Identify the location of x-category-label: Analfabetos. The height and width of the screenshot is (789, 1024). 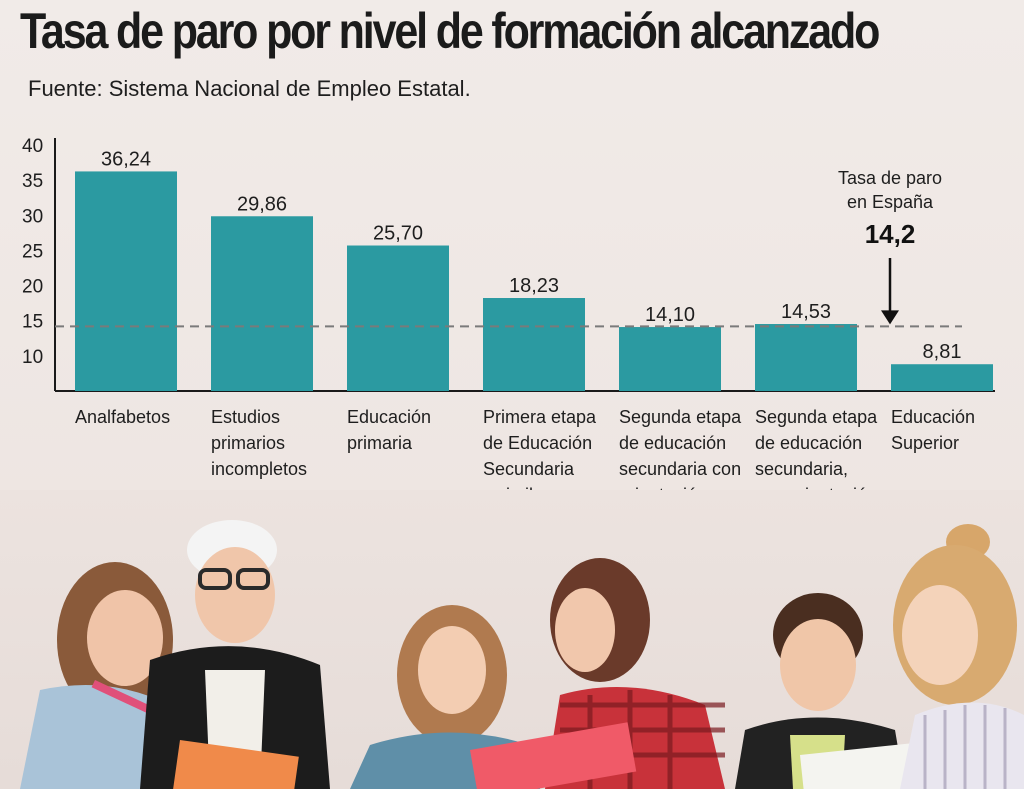
(122, 417).